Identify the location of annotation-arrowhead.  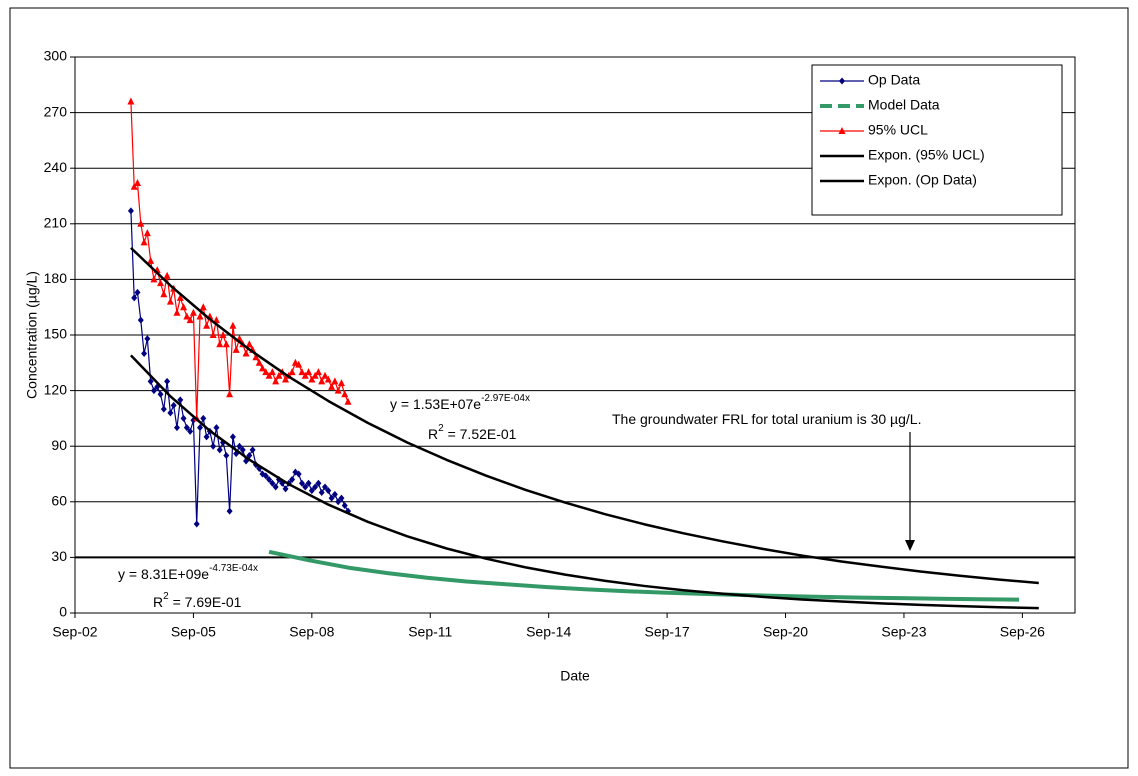
(910, 545).